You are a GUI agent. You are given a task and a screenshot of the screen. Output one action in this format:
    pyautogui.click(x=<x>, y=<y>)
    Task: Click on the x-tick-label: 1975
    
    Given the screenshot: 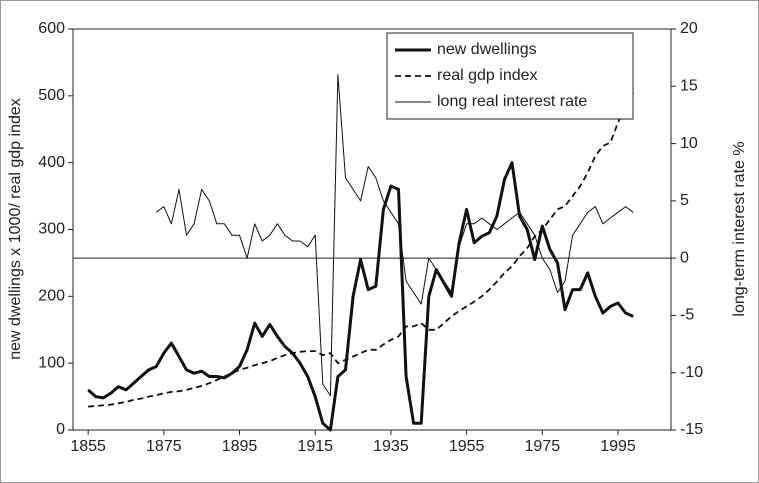 What is the action you would take?
    pyautogui.click(x=543, y=446)
    